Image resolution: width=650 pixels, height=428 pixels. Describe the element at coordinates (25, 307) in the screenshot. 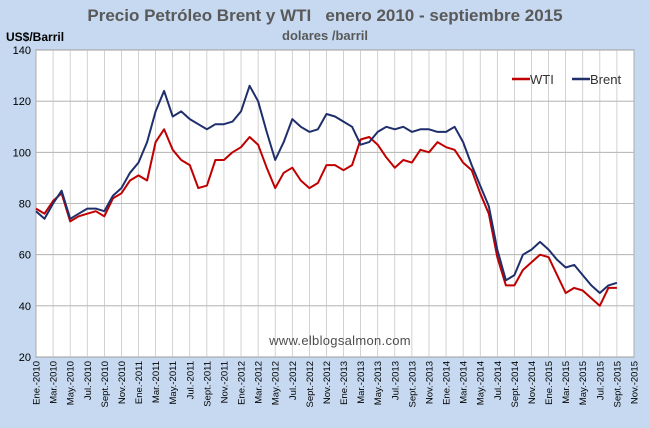

I see `y-tick-label: 40` at that location.